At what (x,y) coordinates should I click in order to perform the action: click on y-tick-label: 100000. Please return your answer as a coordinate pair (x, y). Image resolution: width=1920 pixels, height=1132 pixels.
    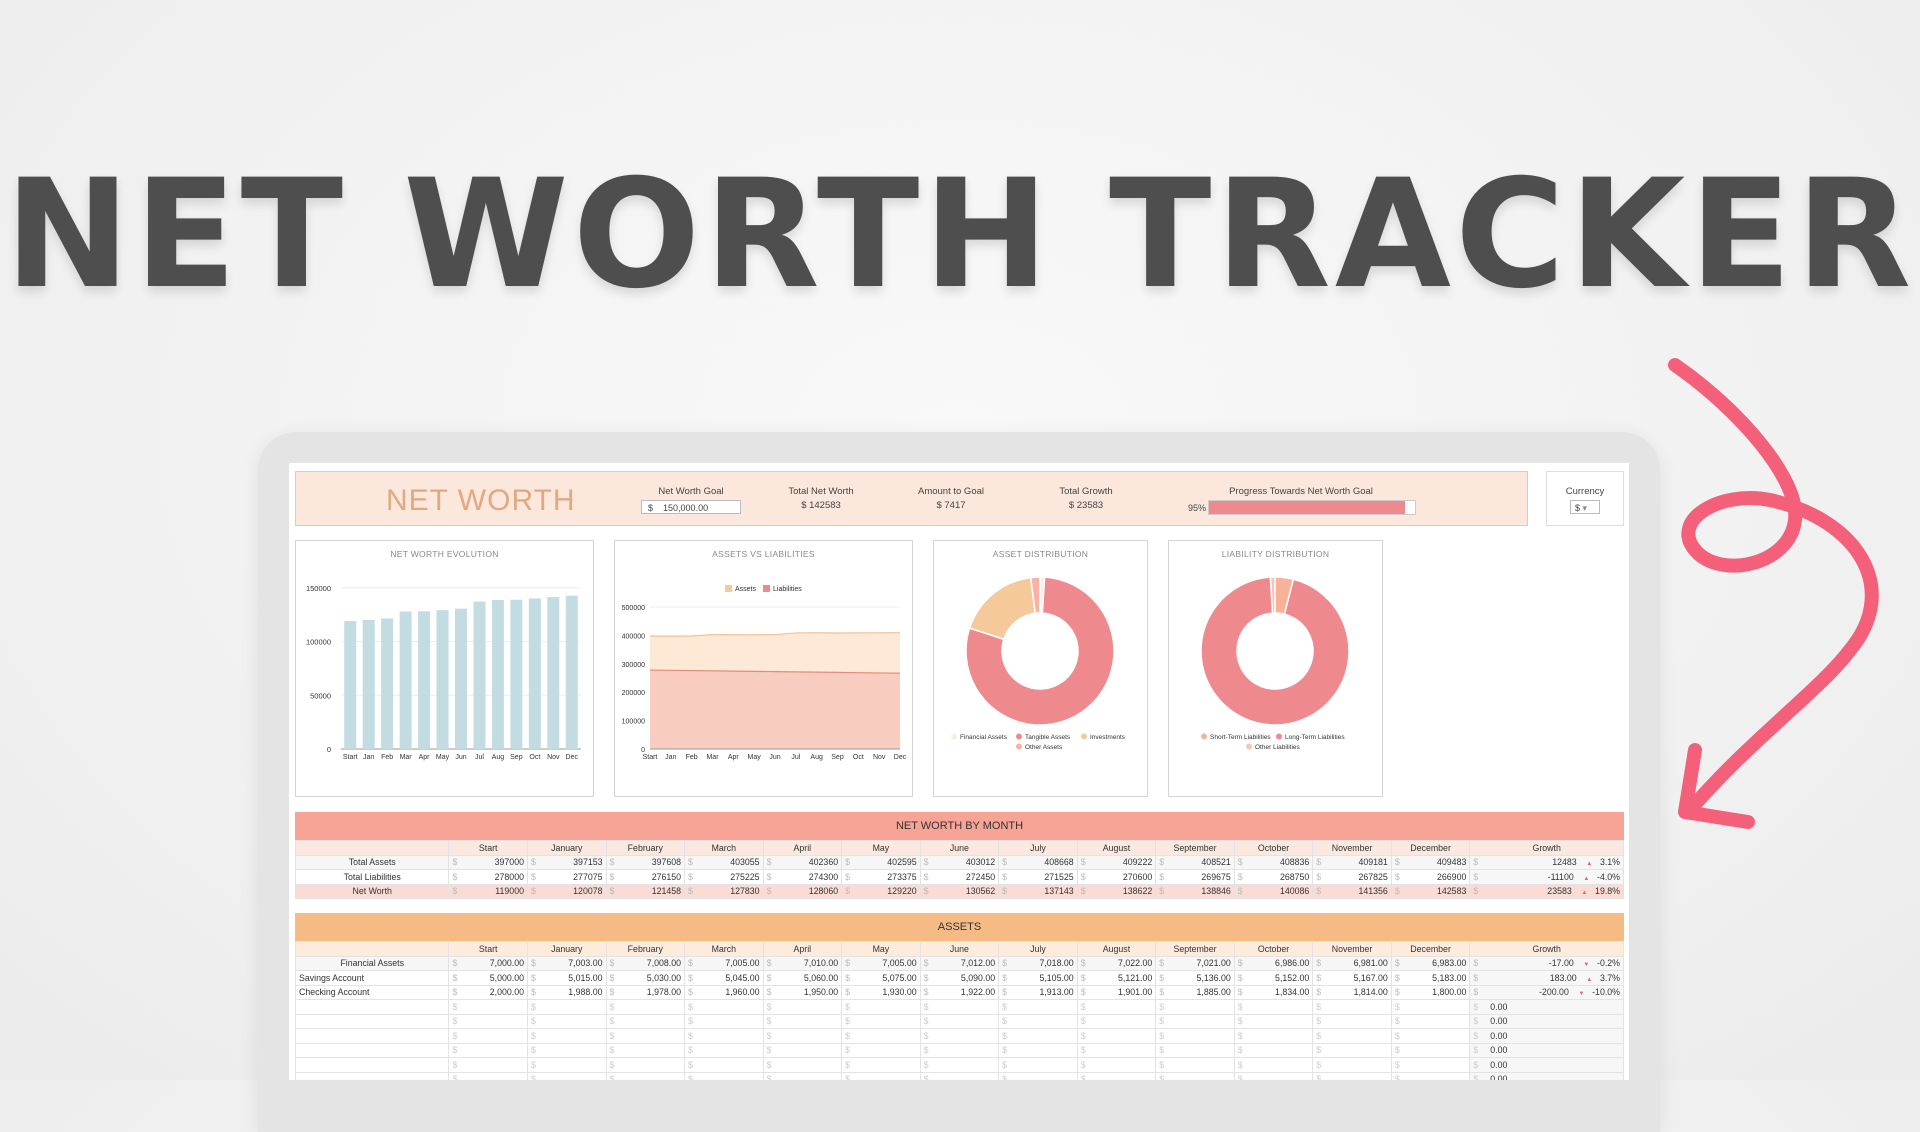
    Looking at the image, I should click on (633, 722).